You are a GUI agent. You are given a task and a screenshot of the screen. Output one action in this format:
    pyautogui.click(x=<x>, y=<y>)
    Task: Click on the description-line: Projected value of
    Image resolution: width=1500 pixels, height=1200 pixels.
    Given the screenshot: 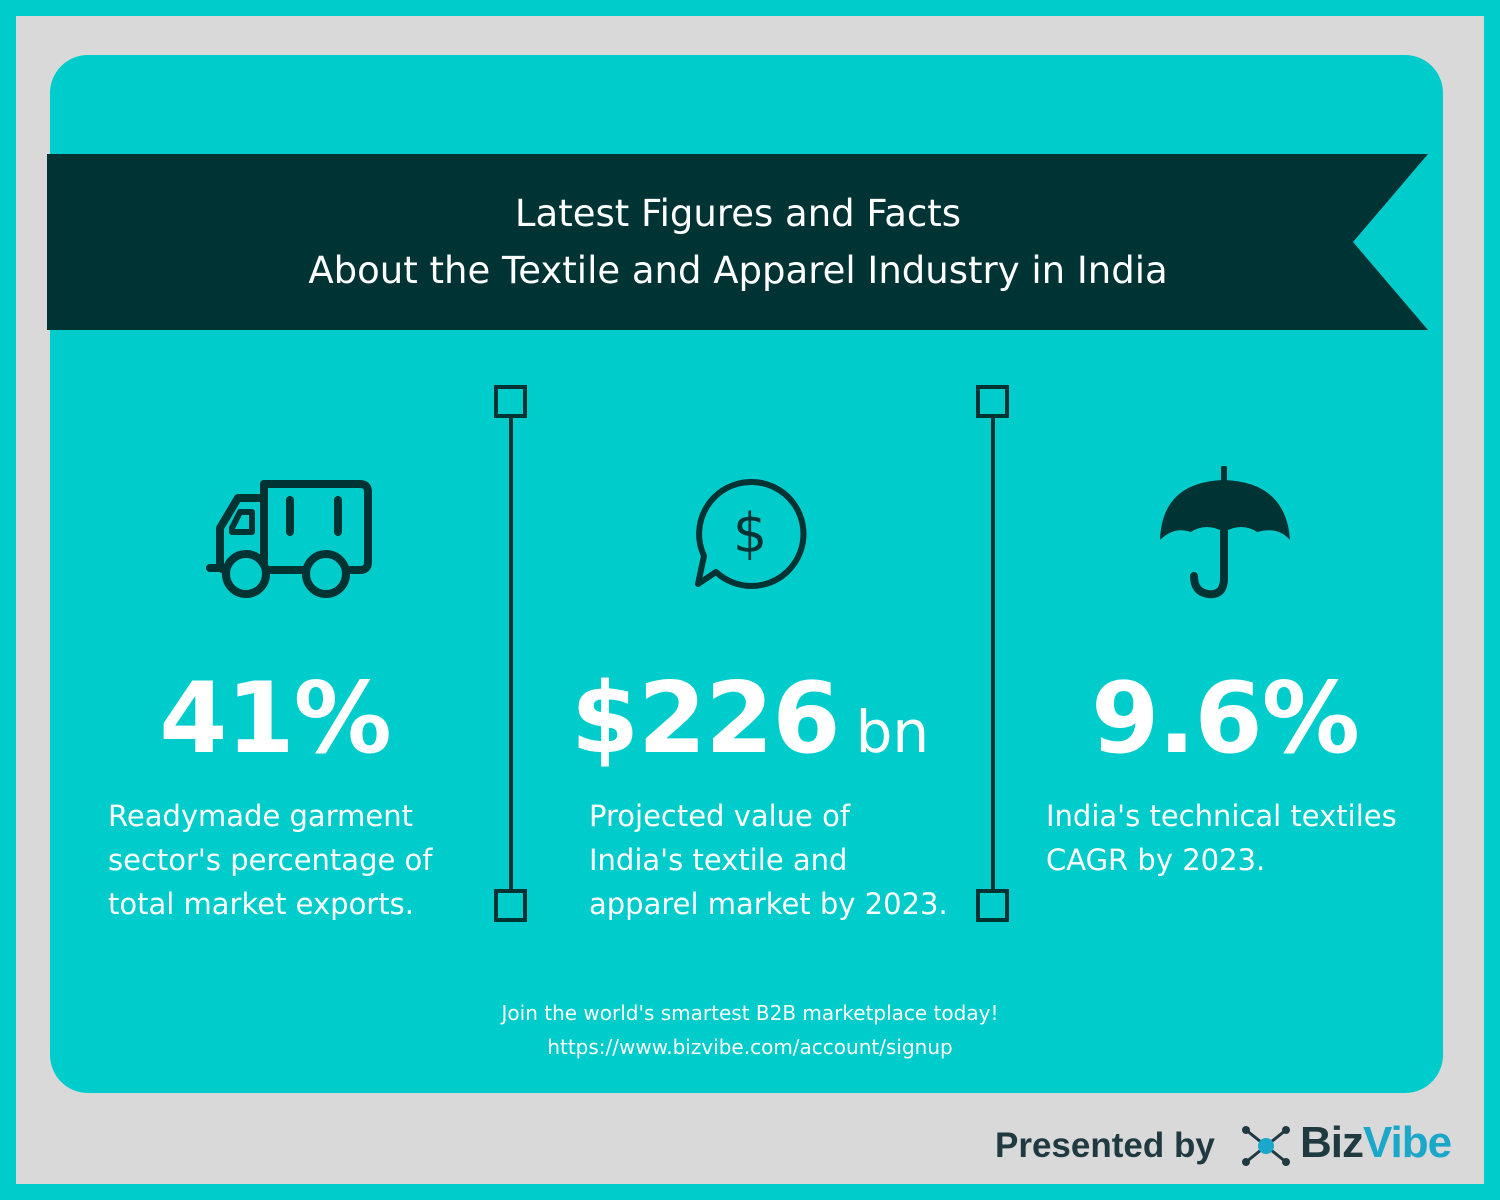 What is the action you would take?
    pyautogui.click(x=720, y=816)
    